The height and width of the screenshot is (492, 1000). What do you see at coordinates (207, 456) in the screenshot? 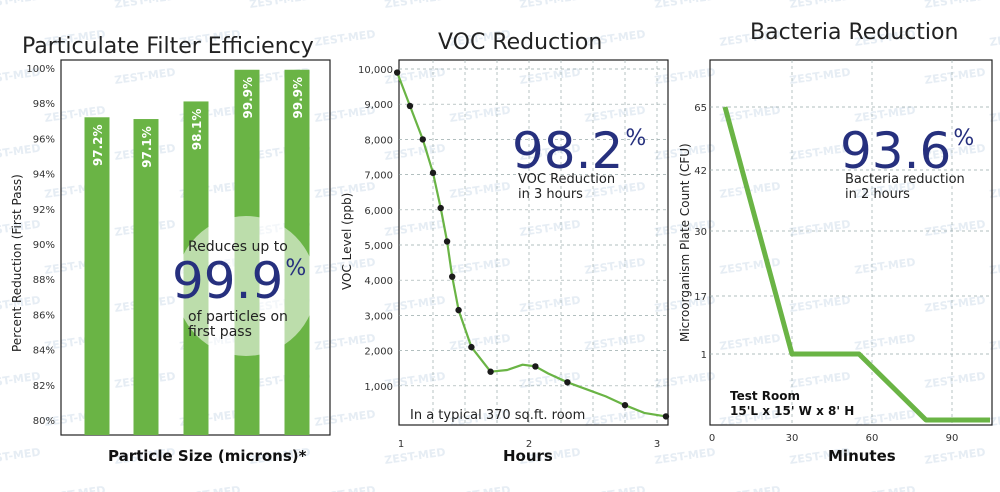
I see `chart1-xlabel: Particle Size (microns)*` at bounding box center [207, 456].